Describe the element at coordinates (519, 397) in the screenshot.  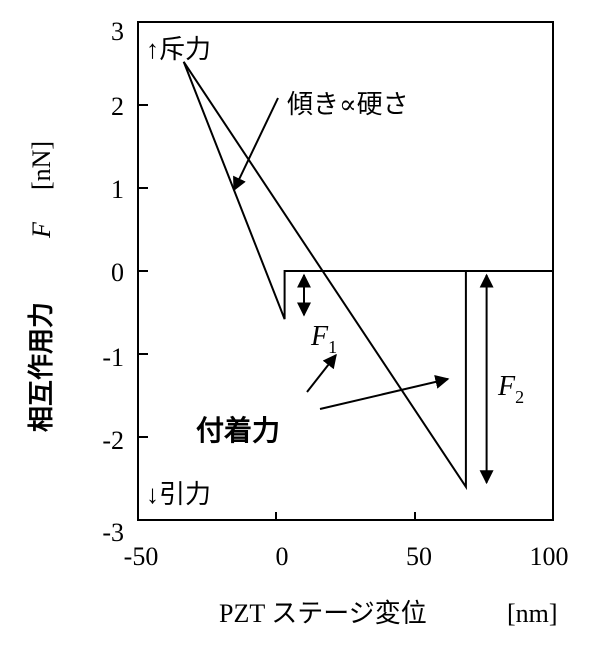
I see `f2-subscript: 2` at that location.